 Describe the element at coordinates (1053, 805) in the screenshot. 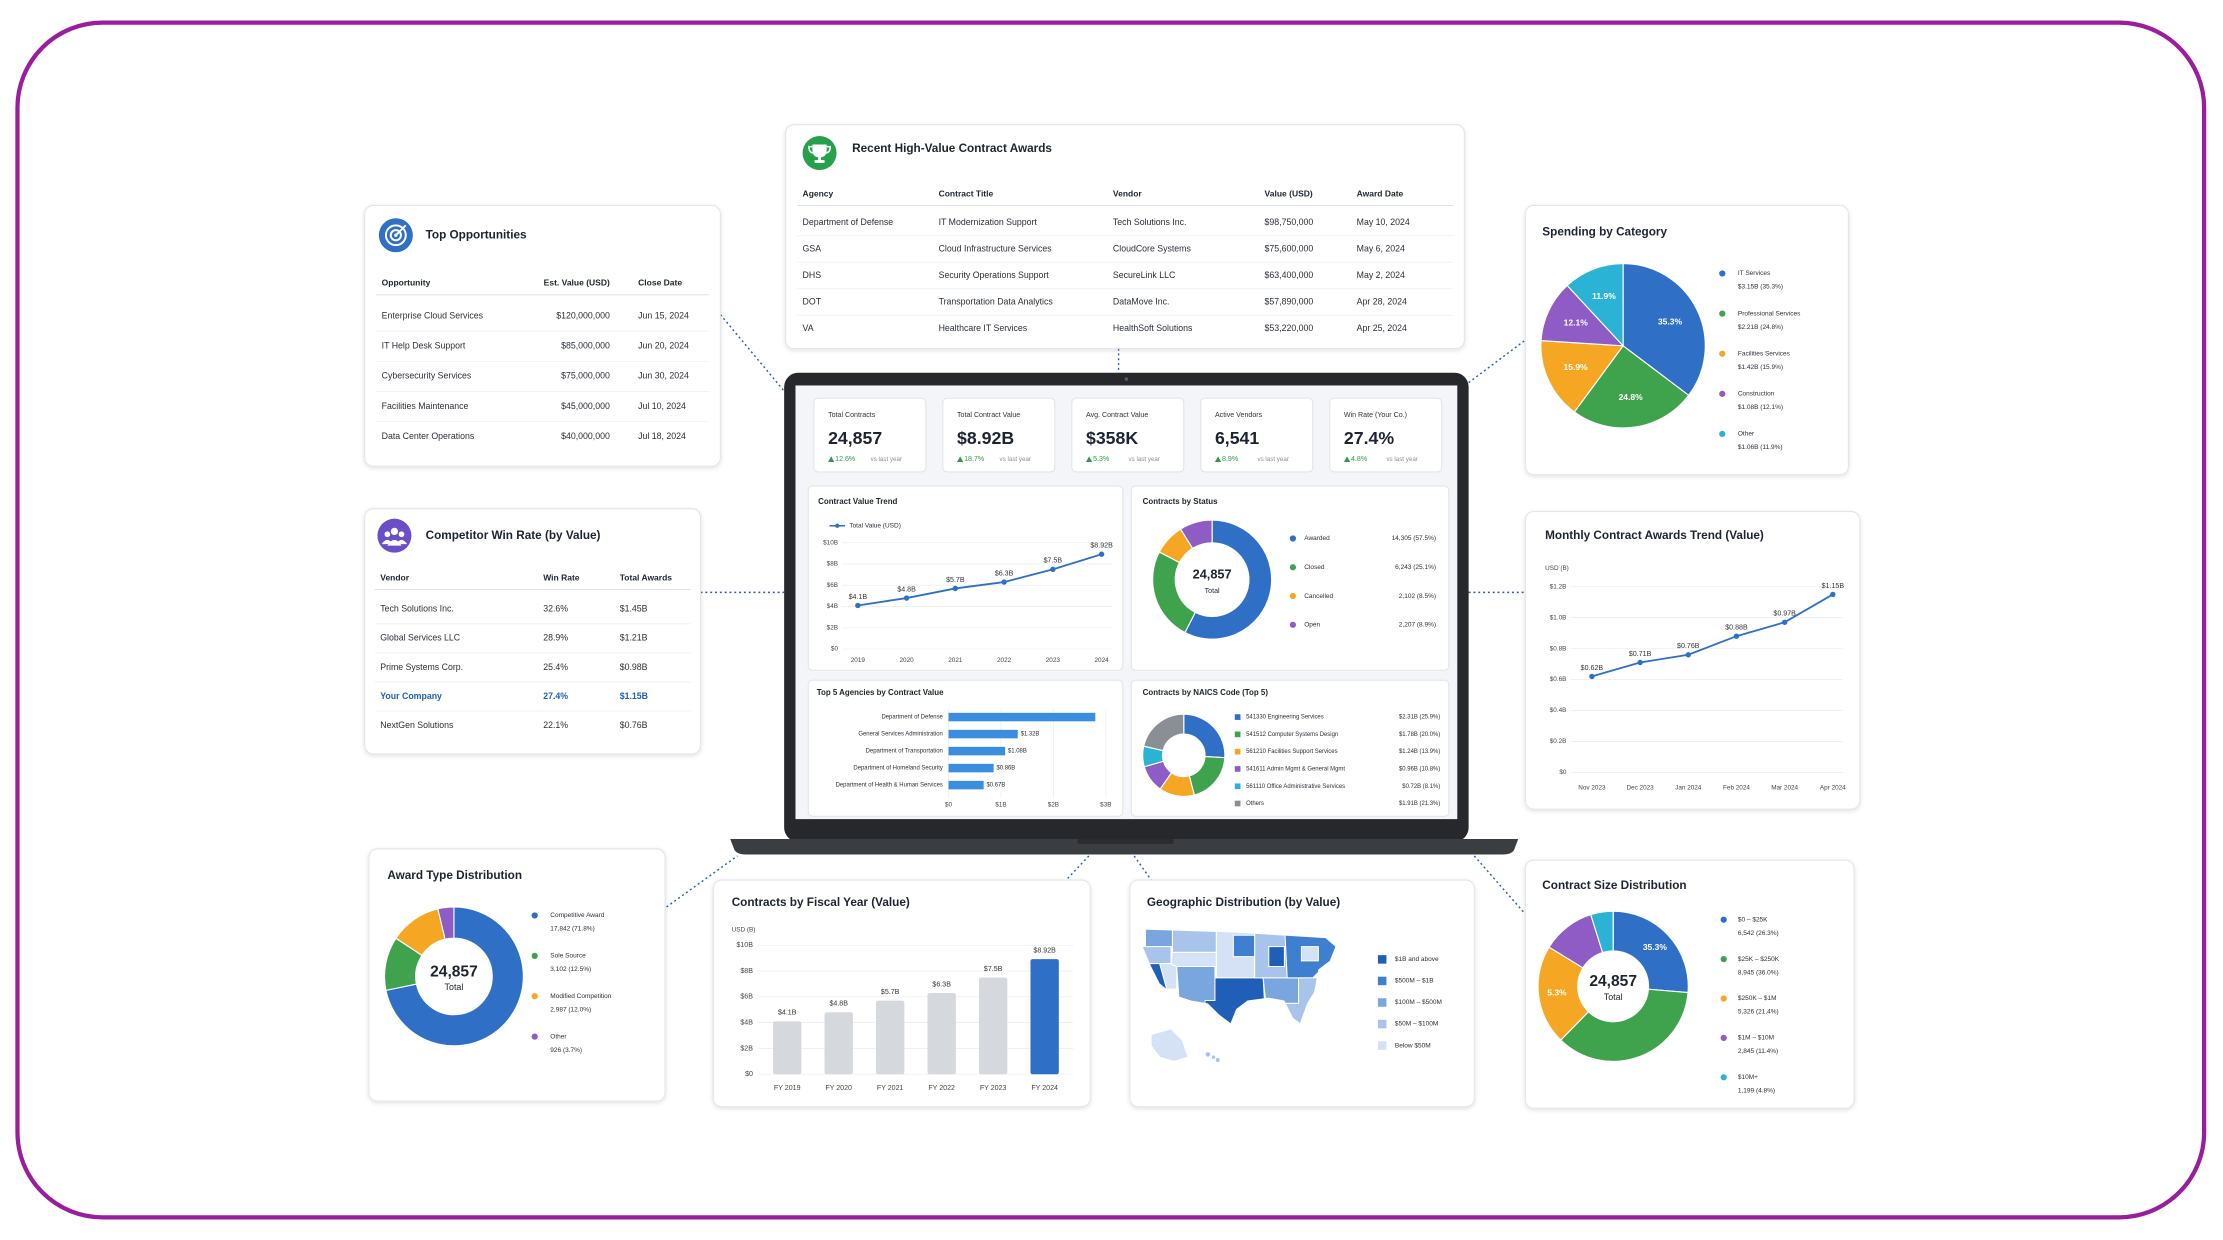

I see `x-tick-label: $2B` at that location.